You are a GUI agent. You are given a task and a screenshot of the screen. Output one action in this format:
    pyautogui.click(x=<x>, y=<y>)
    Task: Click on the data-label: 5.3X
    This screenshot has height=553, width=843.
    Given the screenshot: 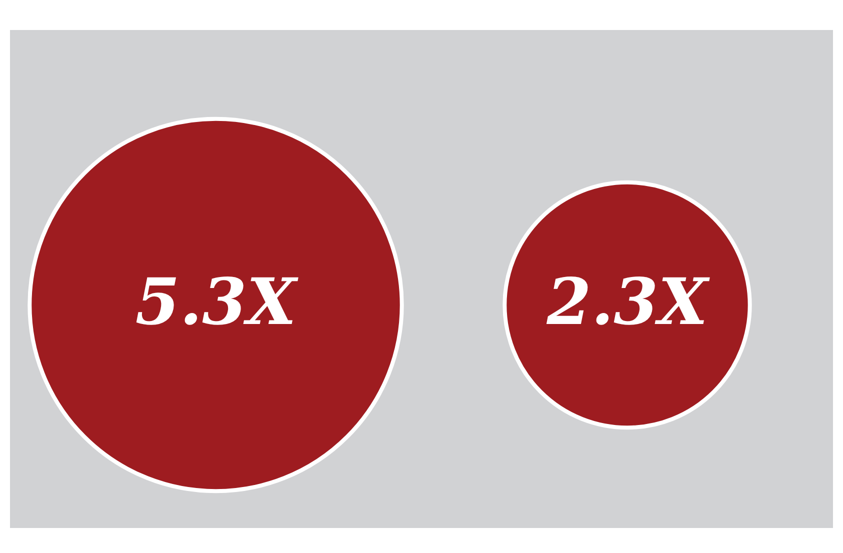 What is the action you would take?
    pyautogui.click(x=217, y=302)
    